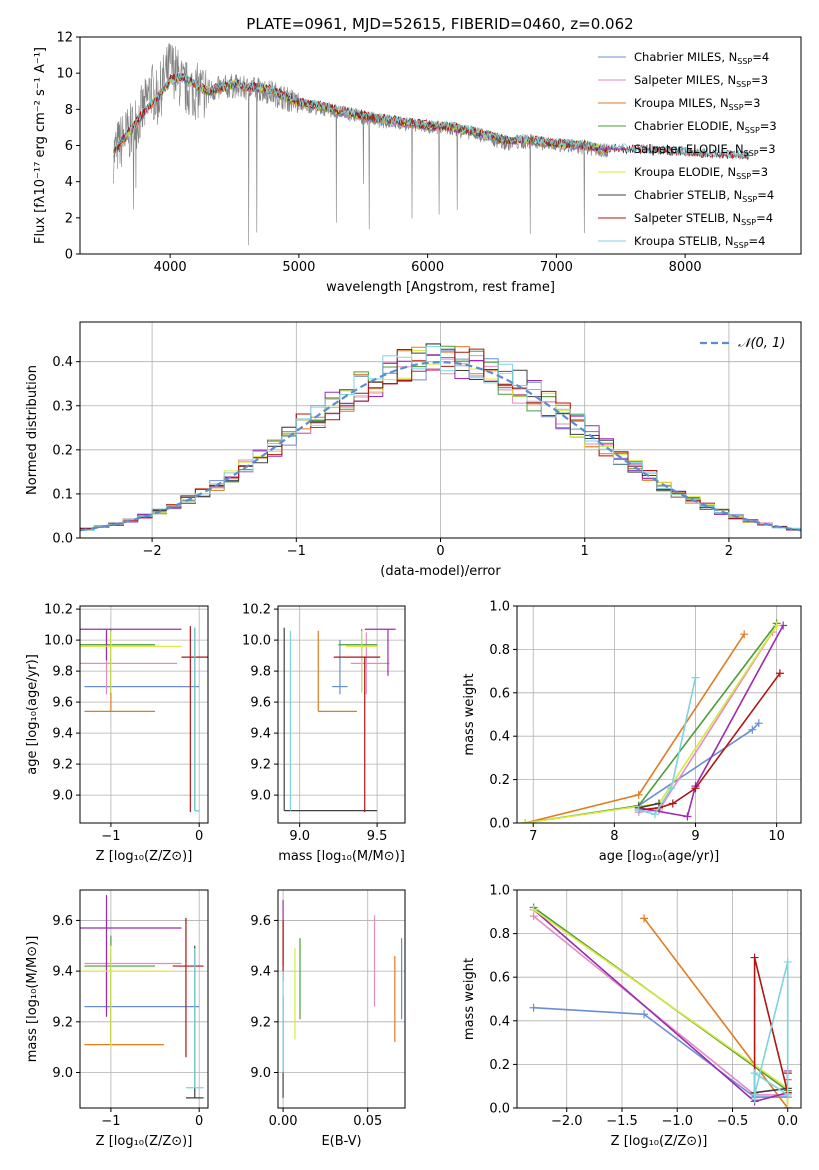 The width and height of the screenshot is (819, 1170). Describe the element at coordinates (64, 74) in the screenshot. I see `y-tick-label: 10` at that location.